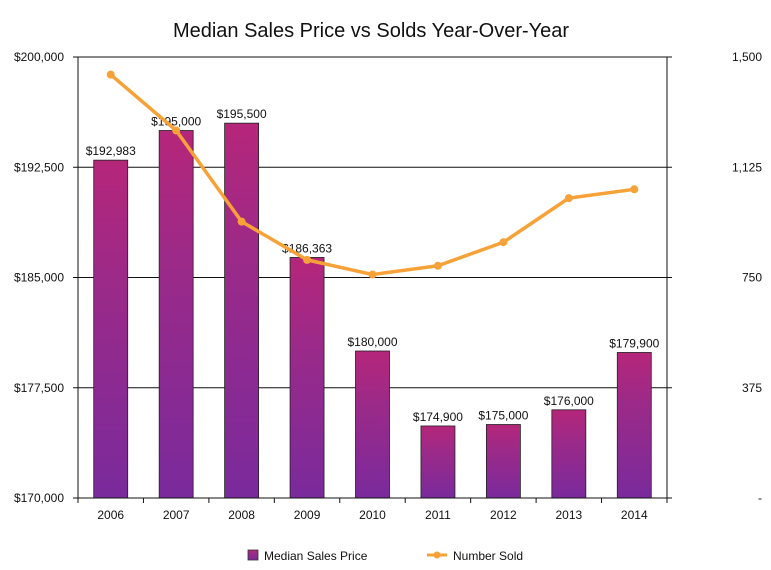 The height and width of the screenshot is (570, 771). Describe the element at coordinates (111, 329) in the screenshot. I see `bar-2006` at that location.